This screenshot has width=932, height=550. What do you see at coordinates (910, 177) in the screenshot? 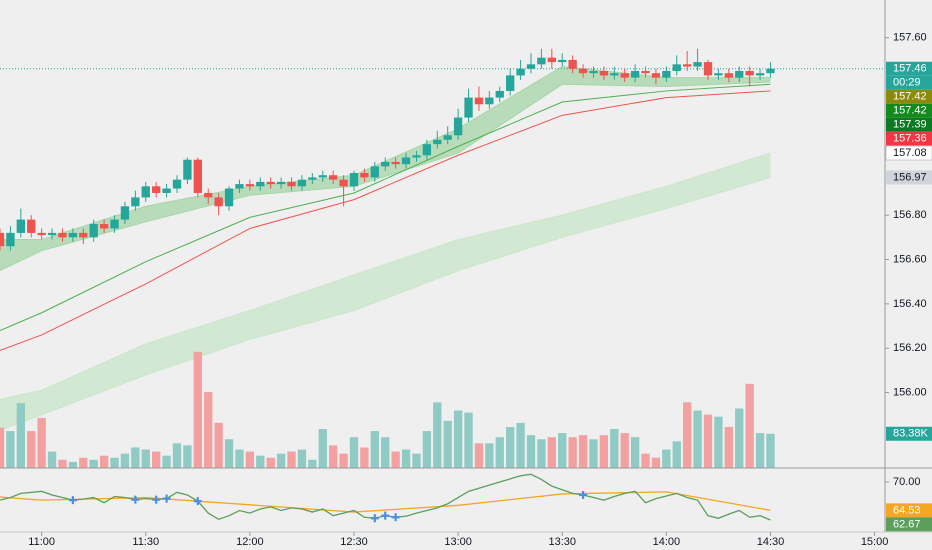
I see `price-badge-label: 156.97` at bounding box center [910, 177].